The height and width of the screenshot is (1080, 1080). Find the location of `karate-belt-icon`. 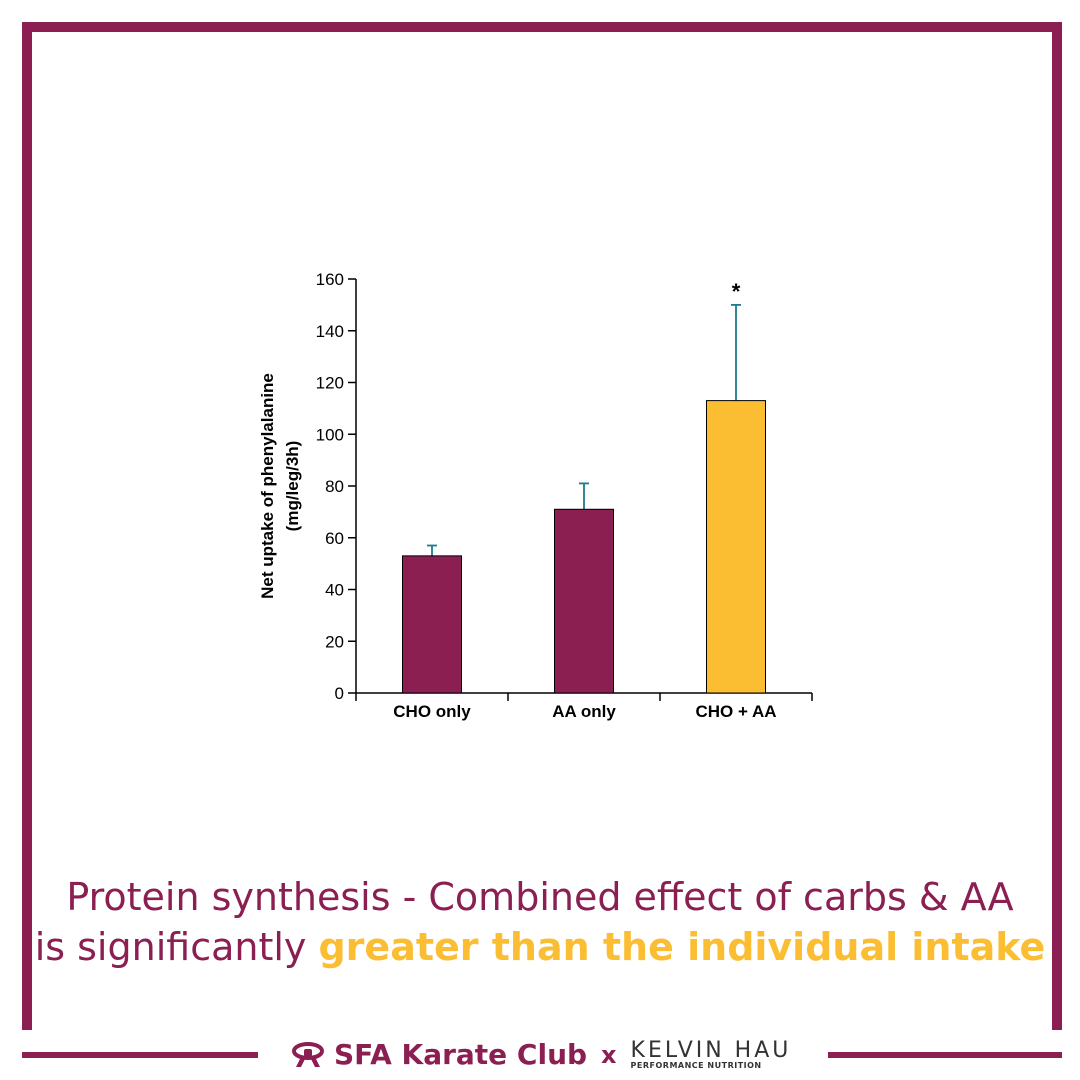

karate-belt-icon is located at coordinates (308, 1054).